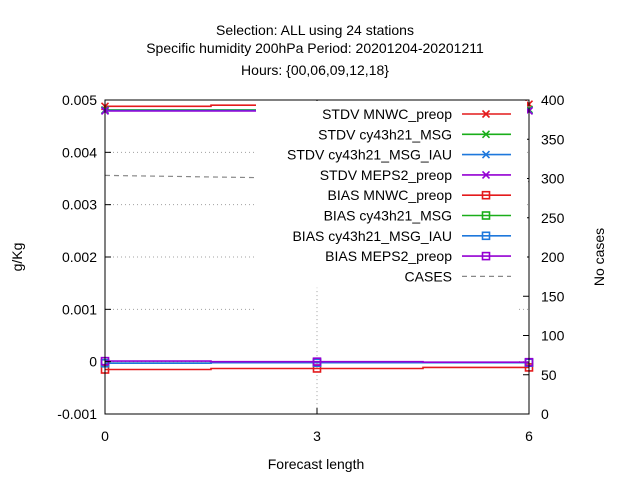 The height and width of the screenshot is (480, 640). I want to click on data-point, so click(317, 361).